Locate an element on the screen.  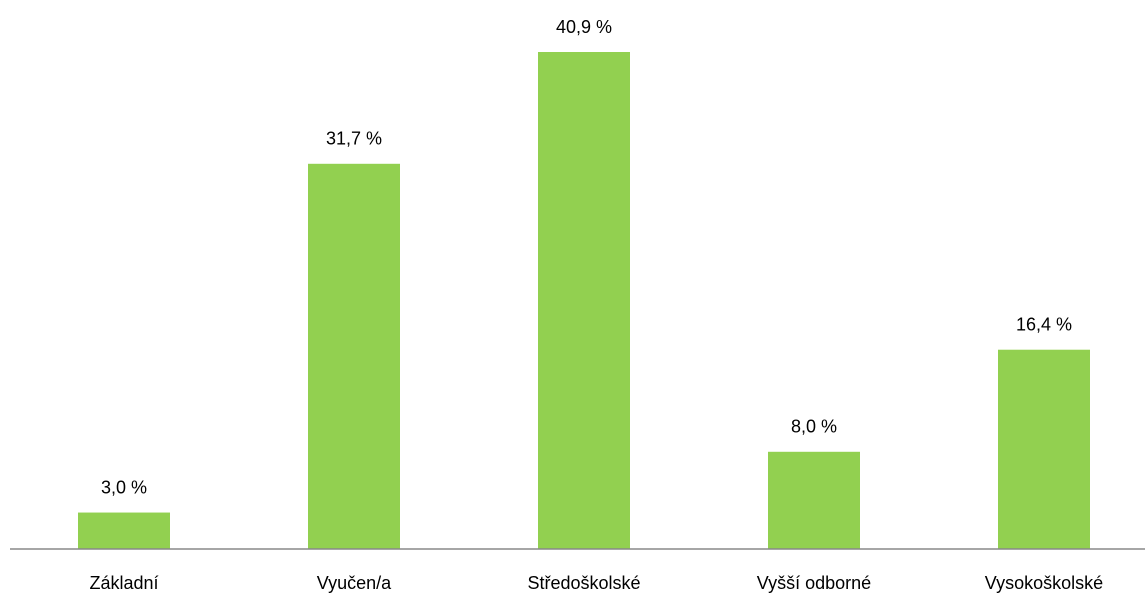
data-label: 3,0 % is located at coordinates (124, 487).